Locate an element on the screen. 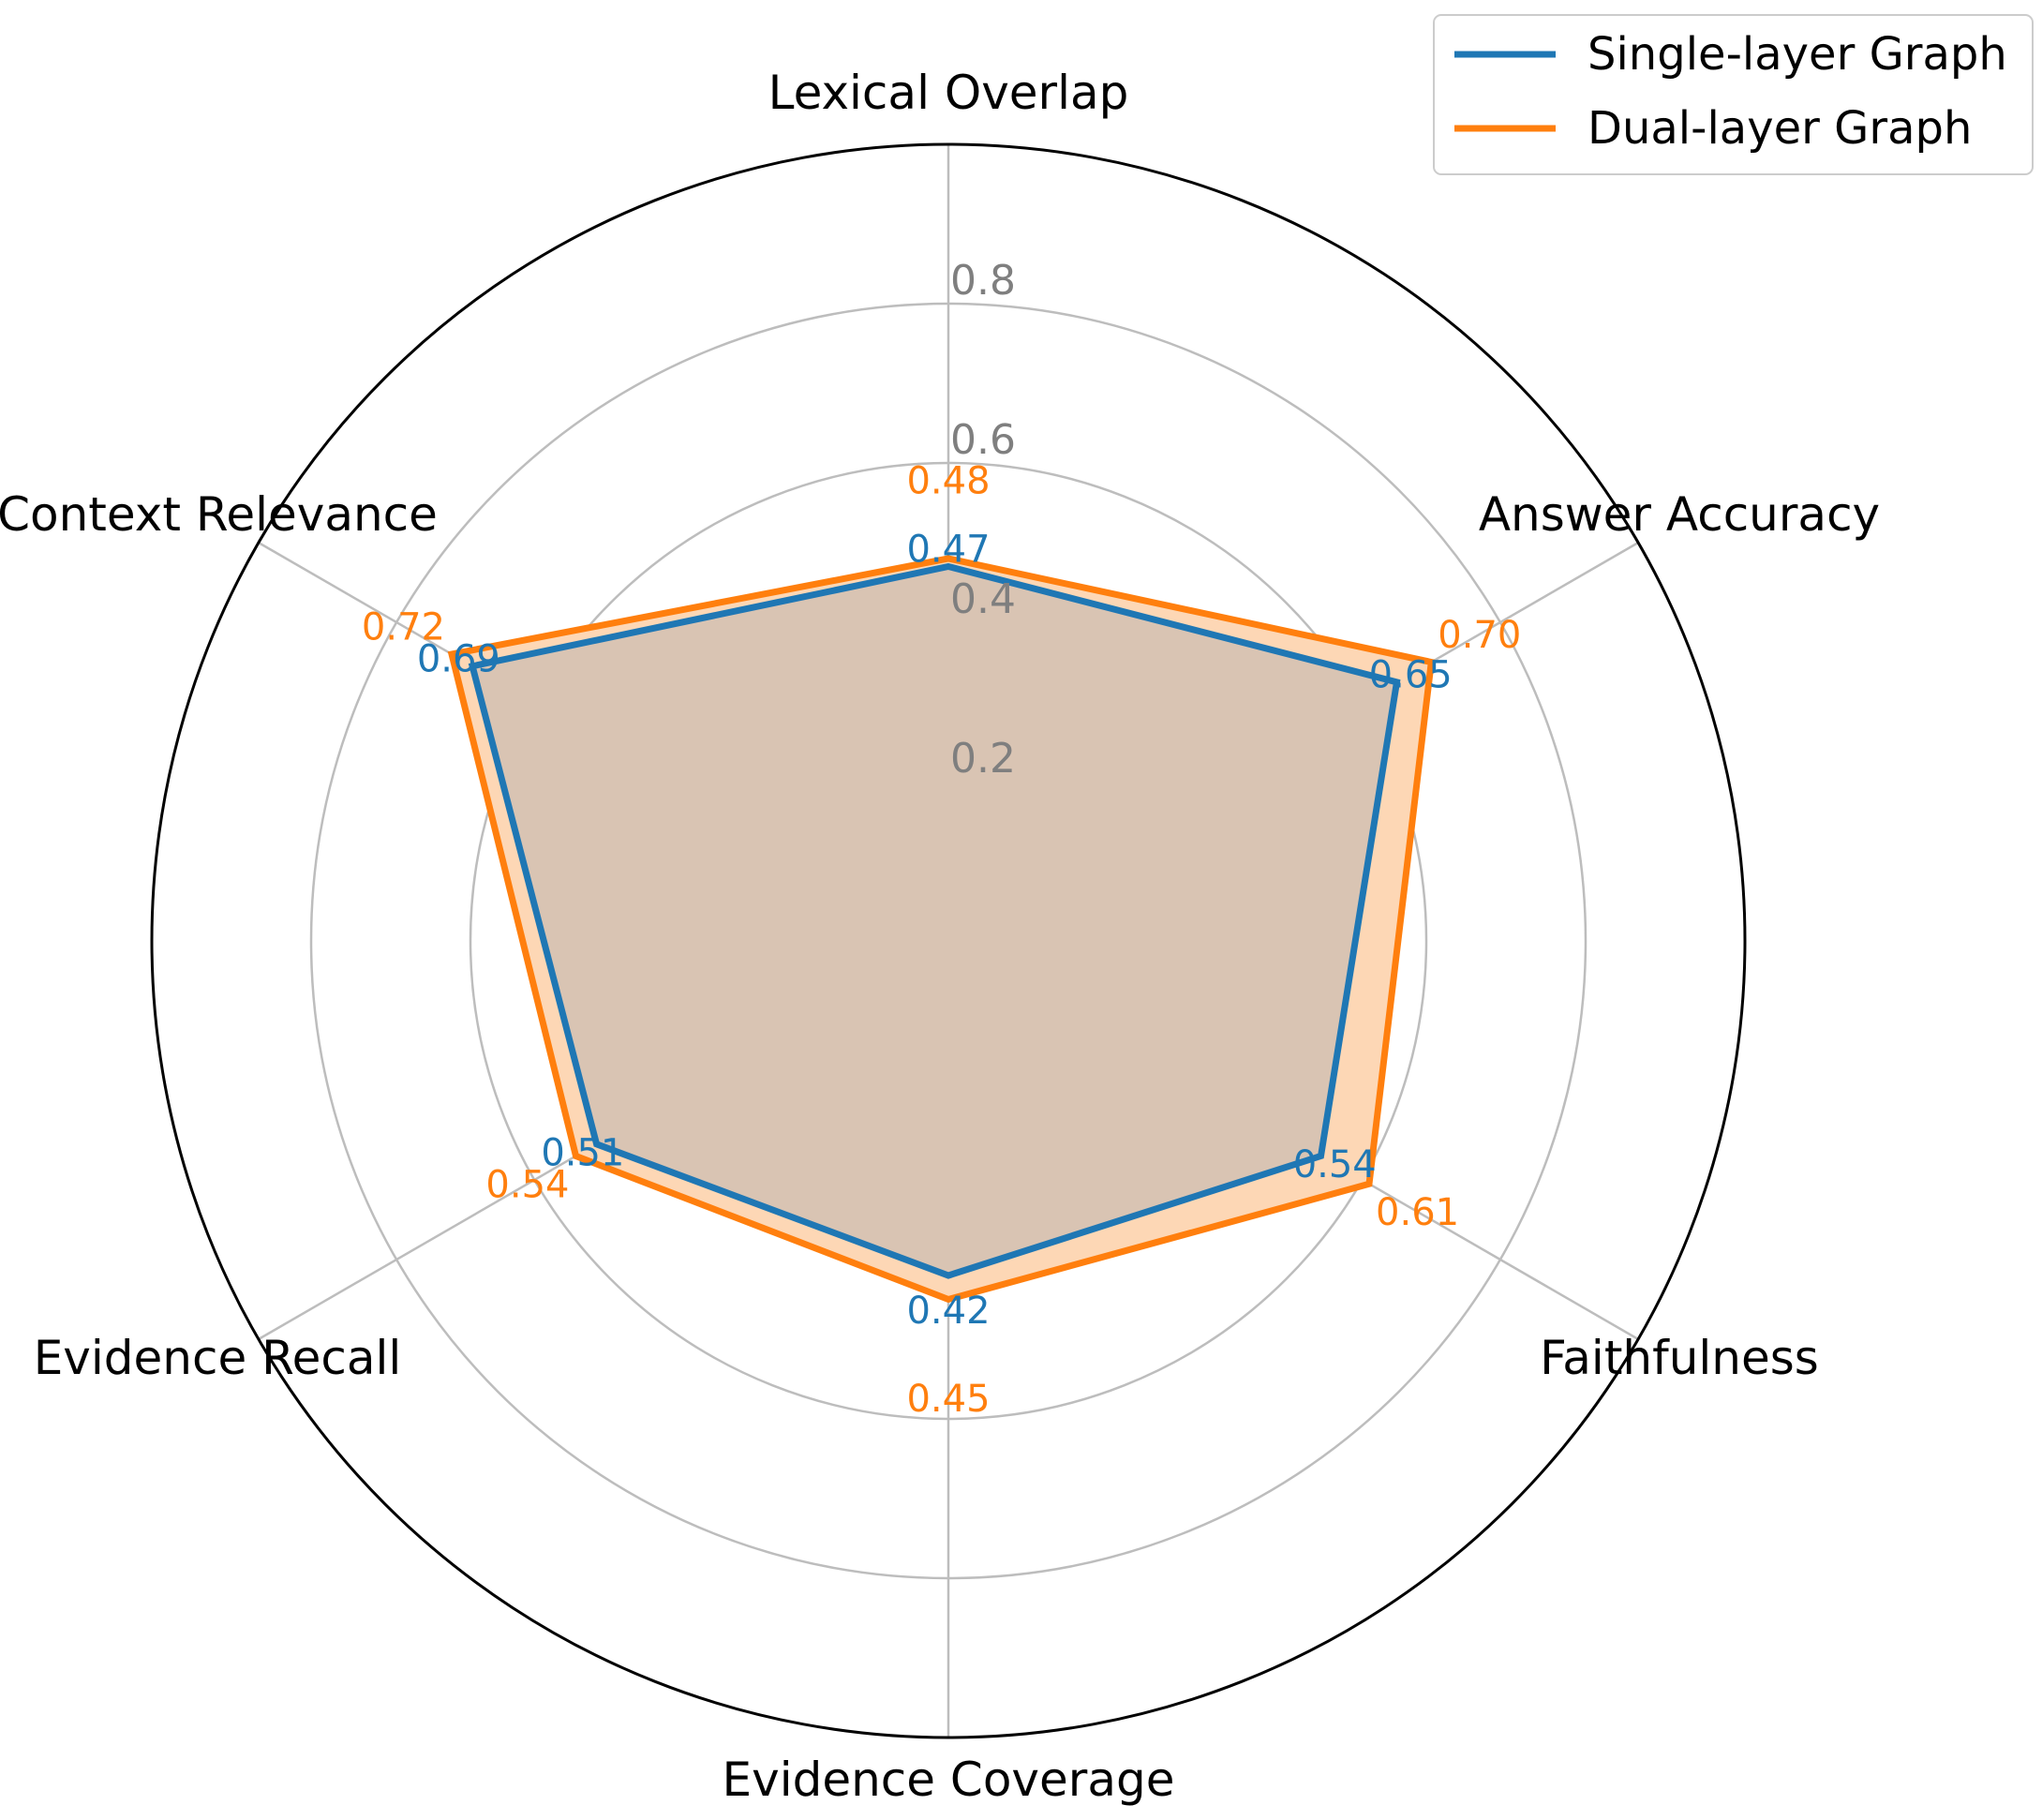 This screenshot has width=2042, height=1820. radial-tick-label: 0.4 is located at coordinates (983, 599).